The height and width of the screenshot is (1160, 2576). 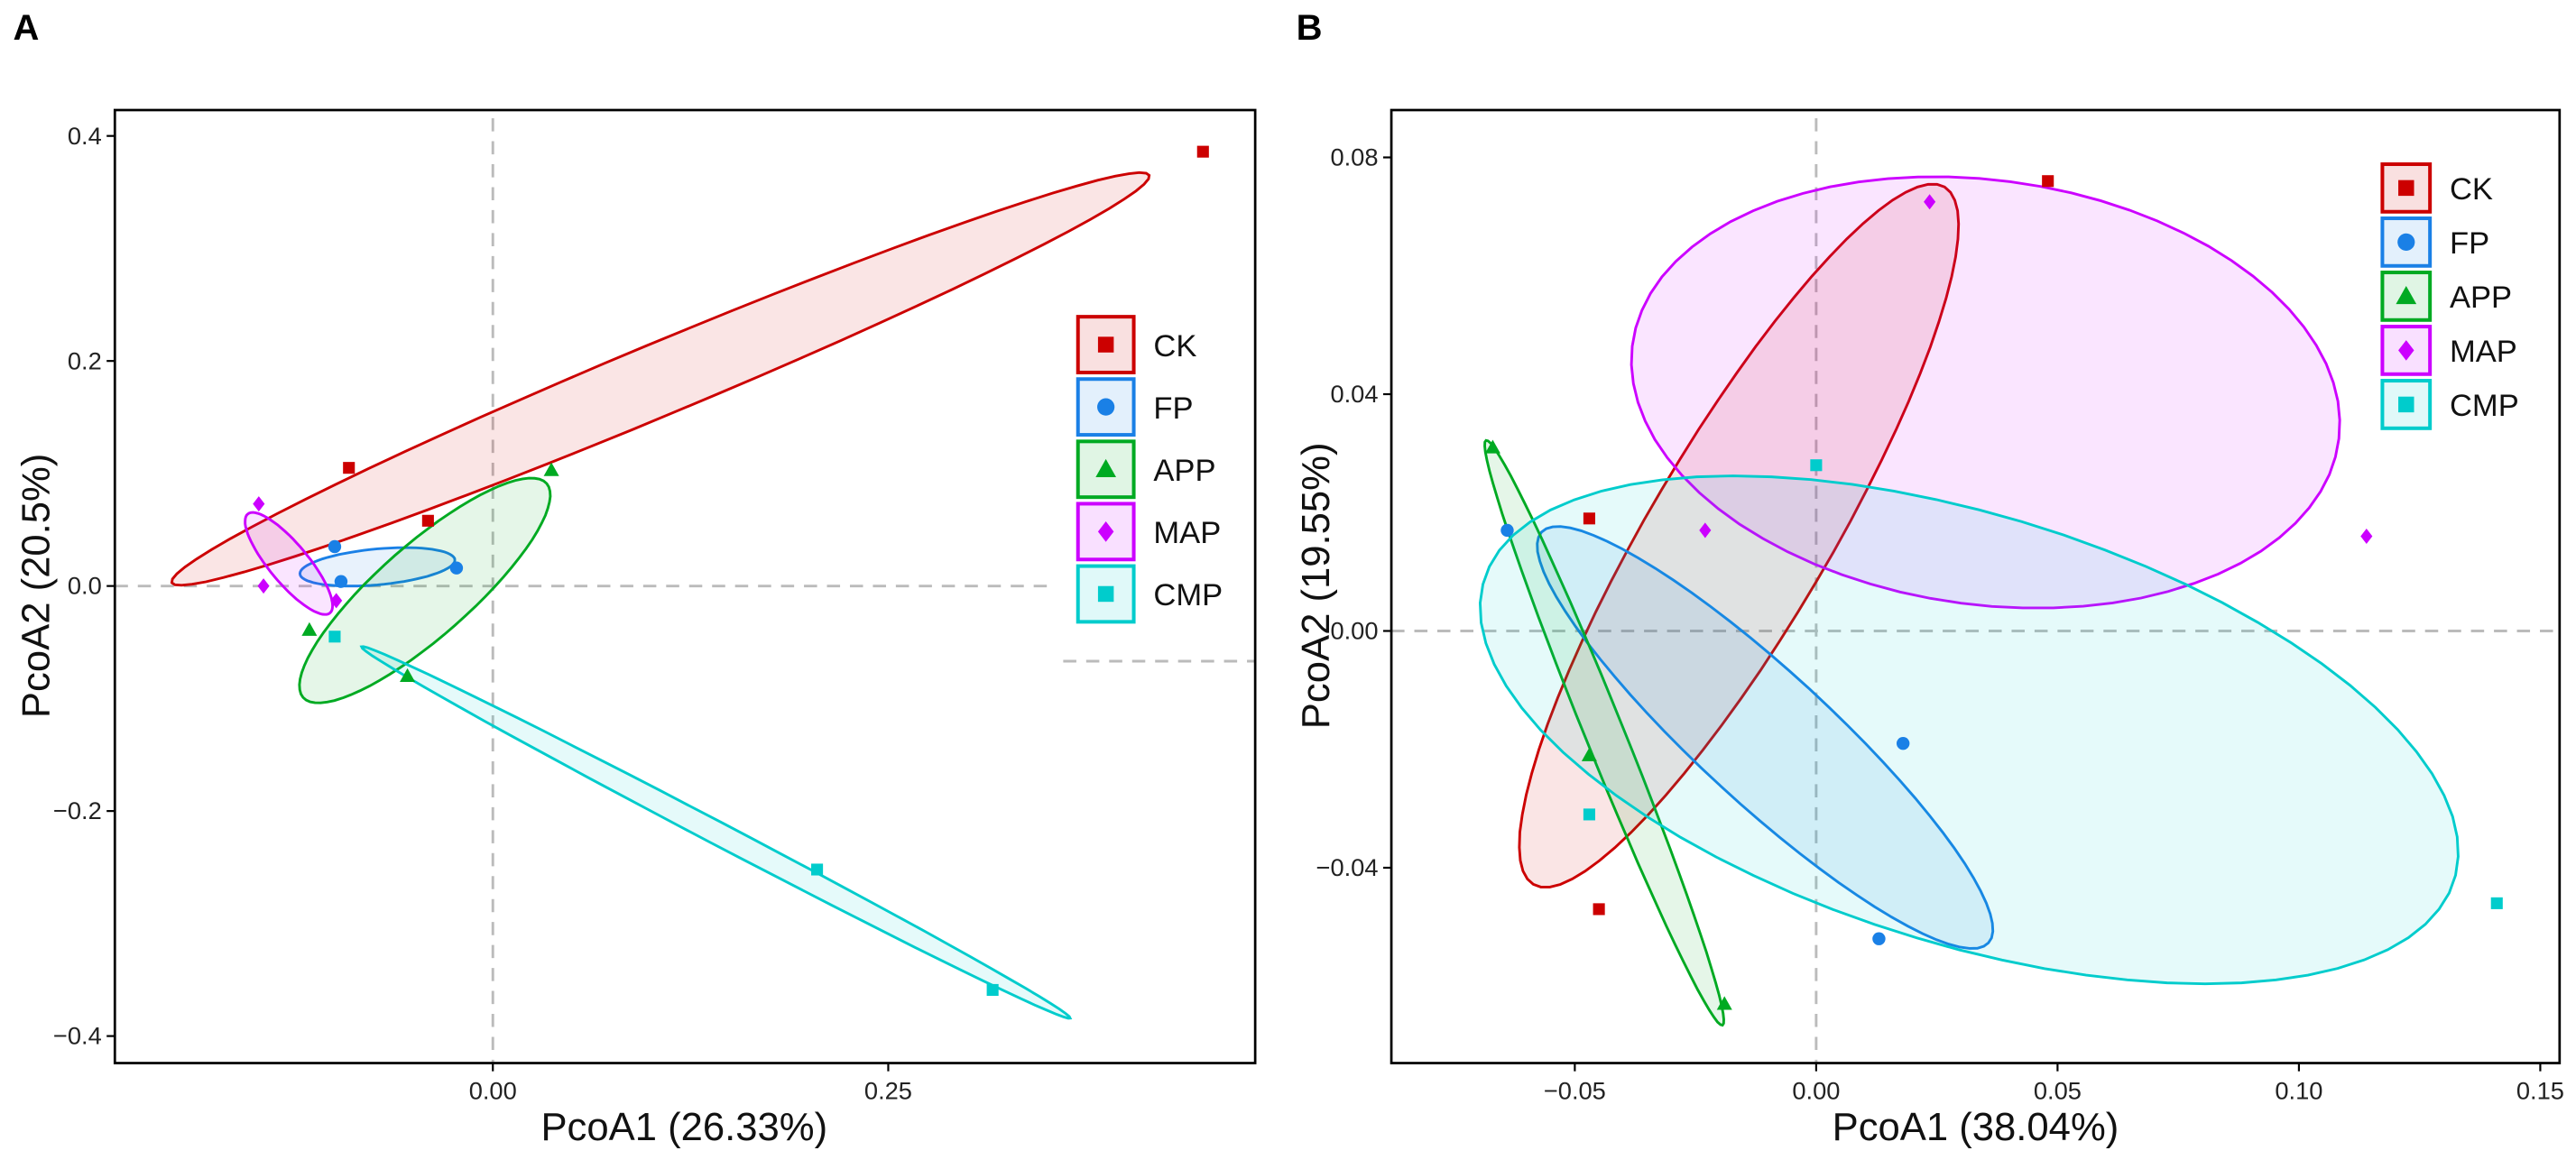 I want to click on y-tick-label: 0.08, so click(x=1354, y=157).